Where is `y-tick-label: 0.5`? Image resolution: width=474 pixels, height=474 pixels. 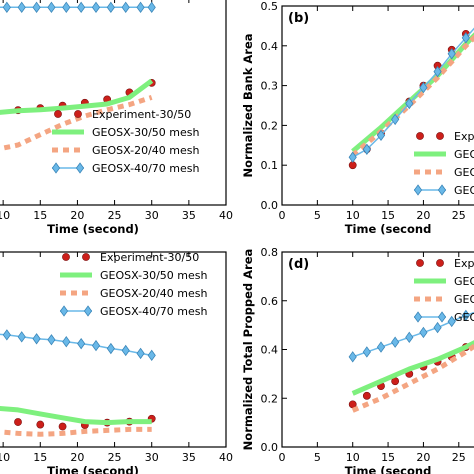
y-tick-label: 0.5 is located at coordinates (270, 6).